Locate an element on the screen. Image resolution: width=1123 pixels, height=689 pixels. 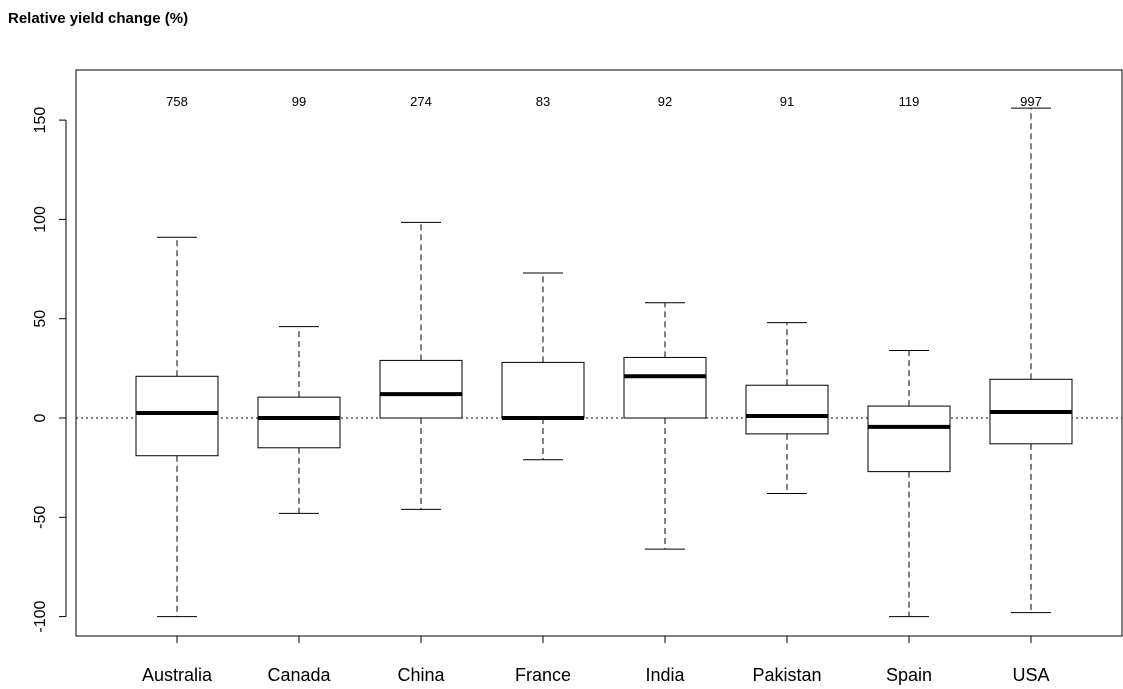
box-spain is located at coordinates (909, 483).